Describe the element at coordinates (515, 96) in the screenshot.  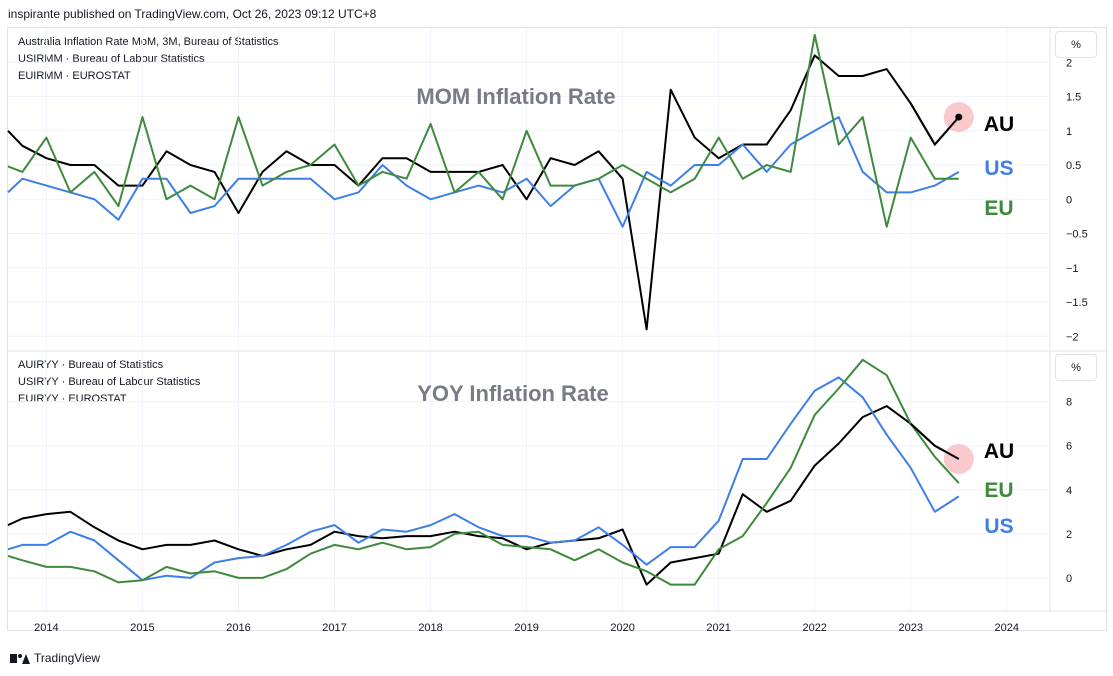
I see `chart-title: MOM Inflation Rate` at that location.